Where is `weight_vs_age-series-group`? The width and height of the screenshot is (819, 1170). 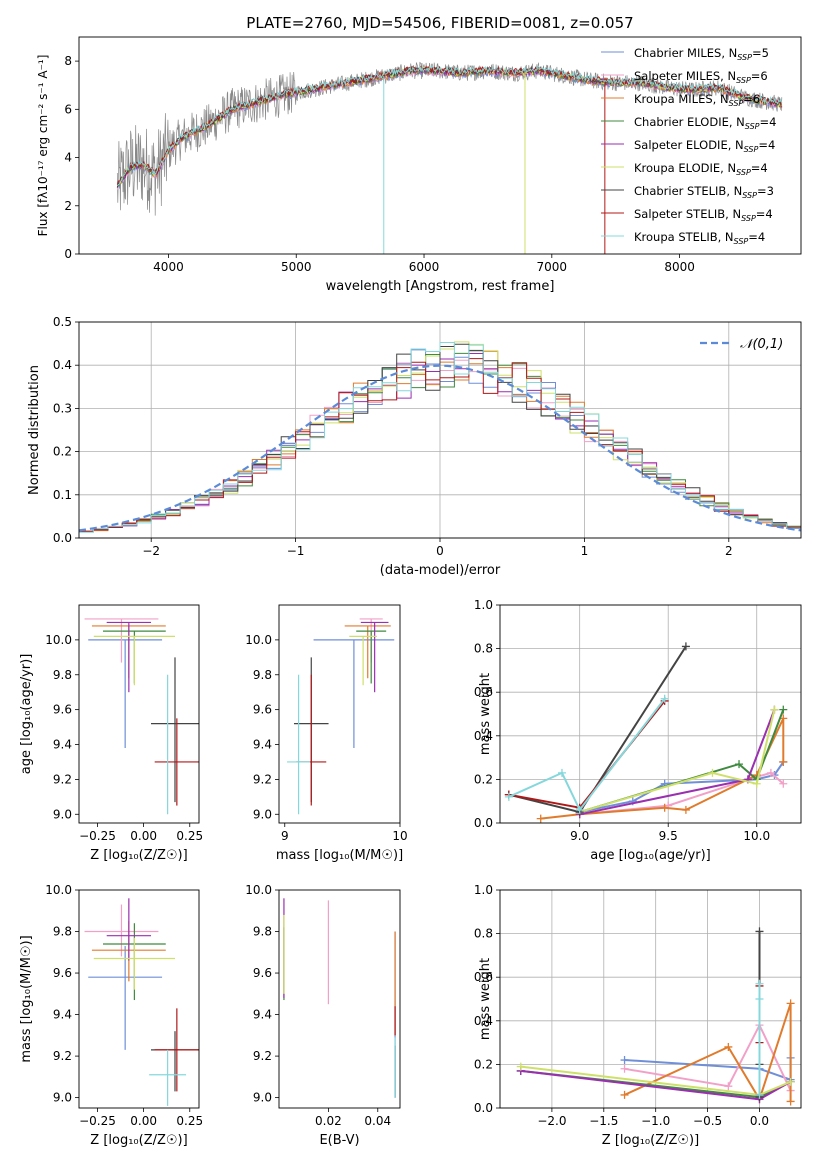
weight_vs_age-series-group is located at coordinates (646, 732).